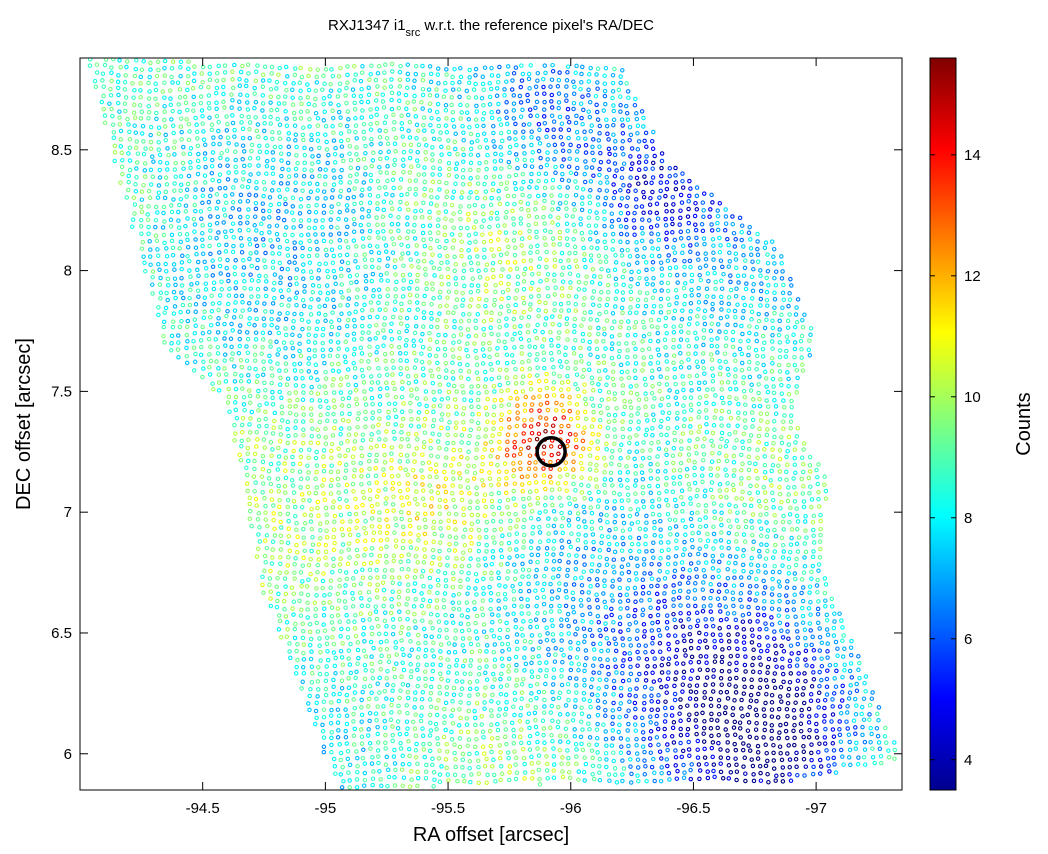 This screenshot has height=854, width=1048. What do you see at coordinates (408, 246) in the screenshot?
I see `data-point-1914` at bounding box center [408, 246].